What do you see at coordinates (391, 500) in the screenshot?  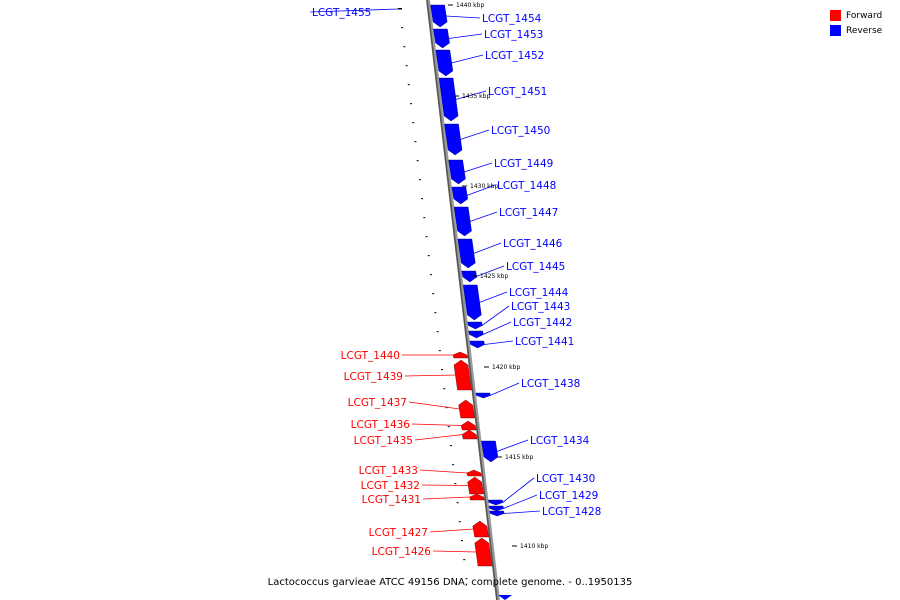 I see `gene-label-lcgt-1431: LCGT_1431` at bounding box center [391, 500].